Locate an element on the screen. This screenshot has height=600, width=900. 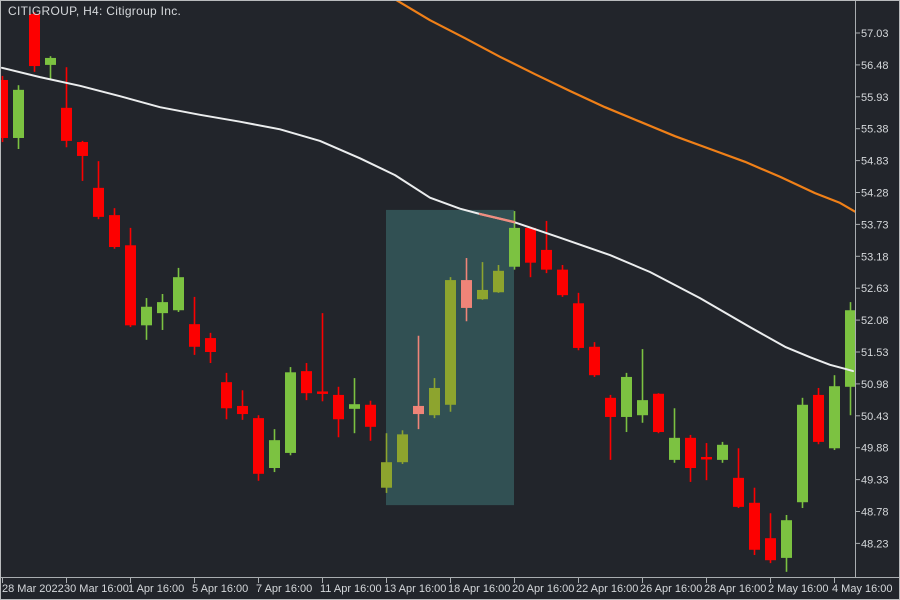
time-axis-label: 22 Apr 16:00 is located at coordinates (607, 589).